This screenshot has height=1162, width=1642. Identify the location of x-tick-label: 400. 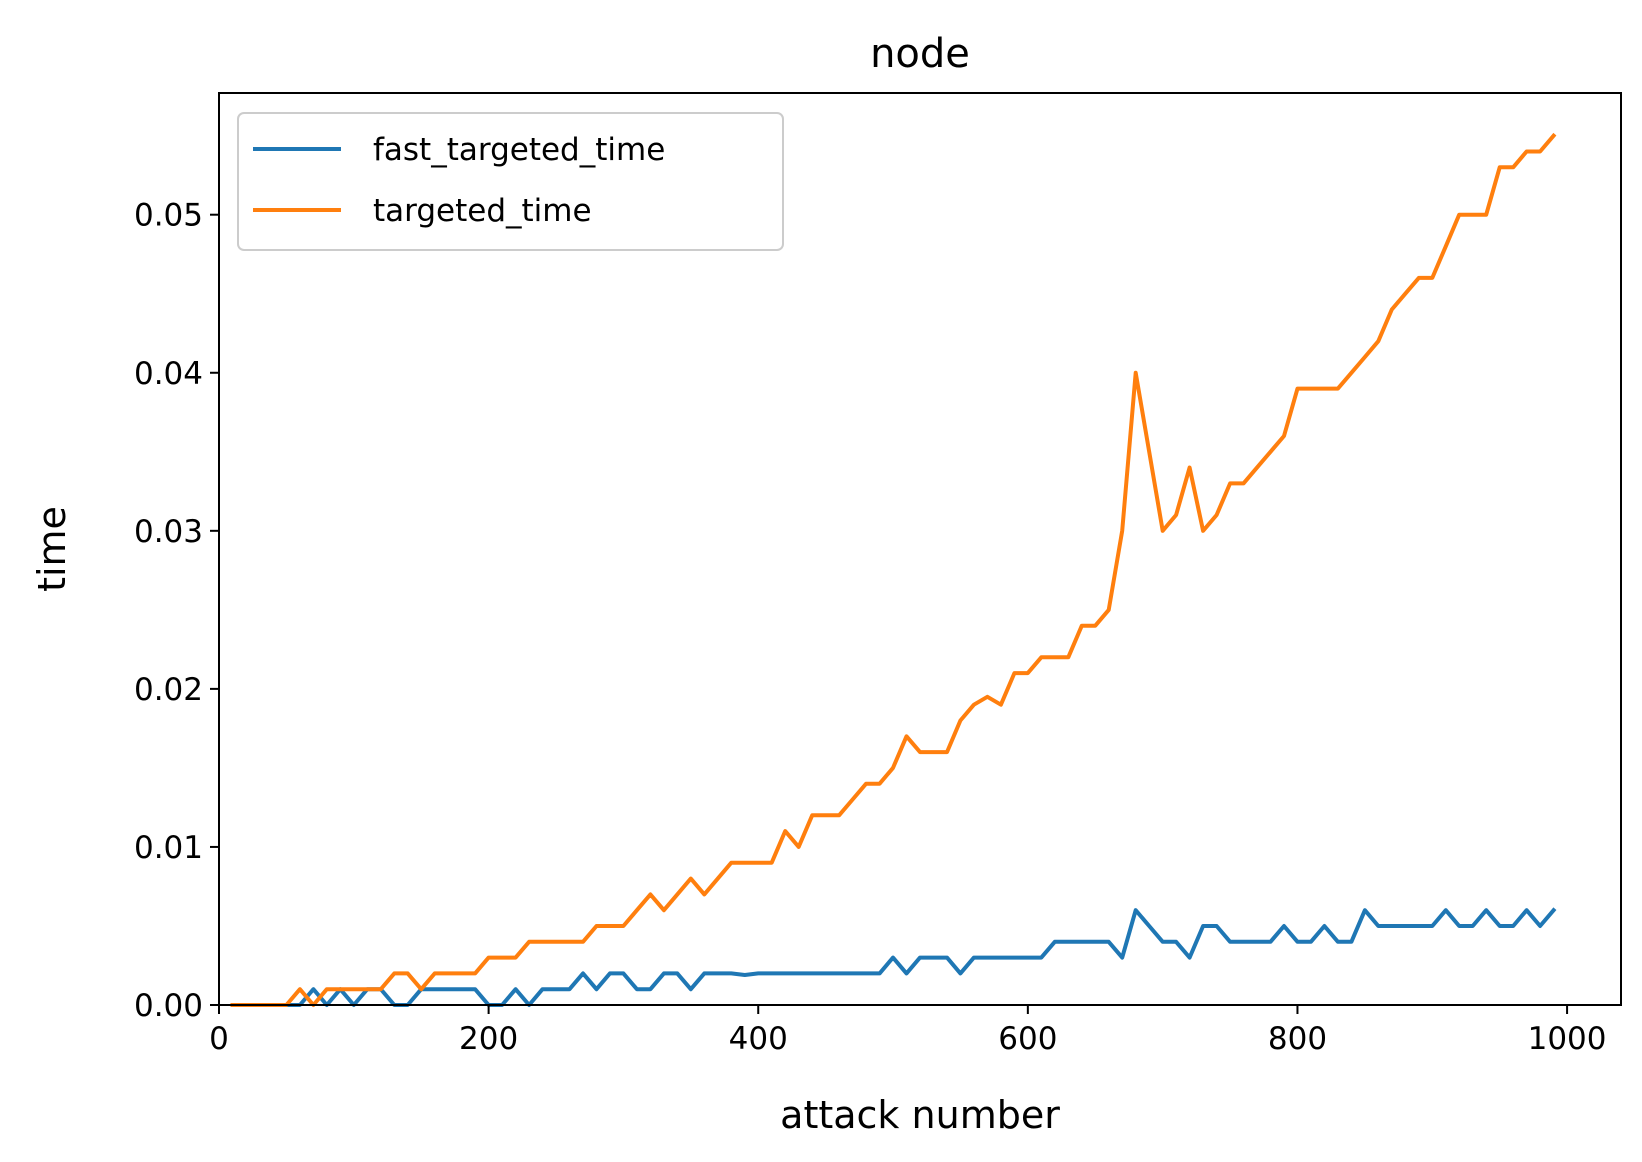
(758, 1039).